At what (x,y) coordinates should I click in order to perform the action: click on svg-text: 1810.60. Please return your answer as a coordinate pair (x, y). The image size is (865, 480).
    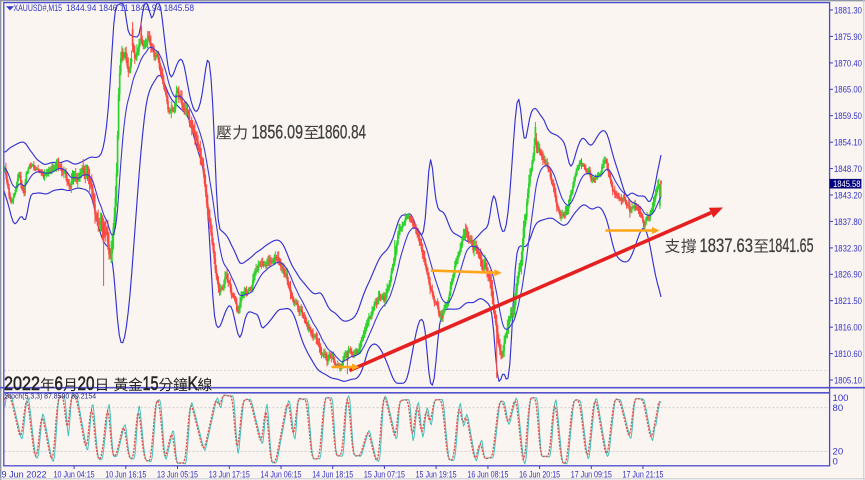
    Looking at the image, I should click on (848, 354).